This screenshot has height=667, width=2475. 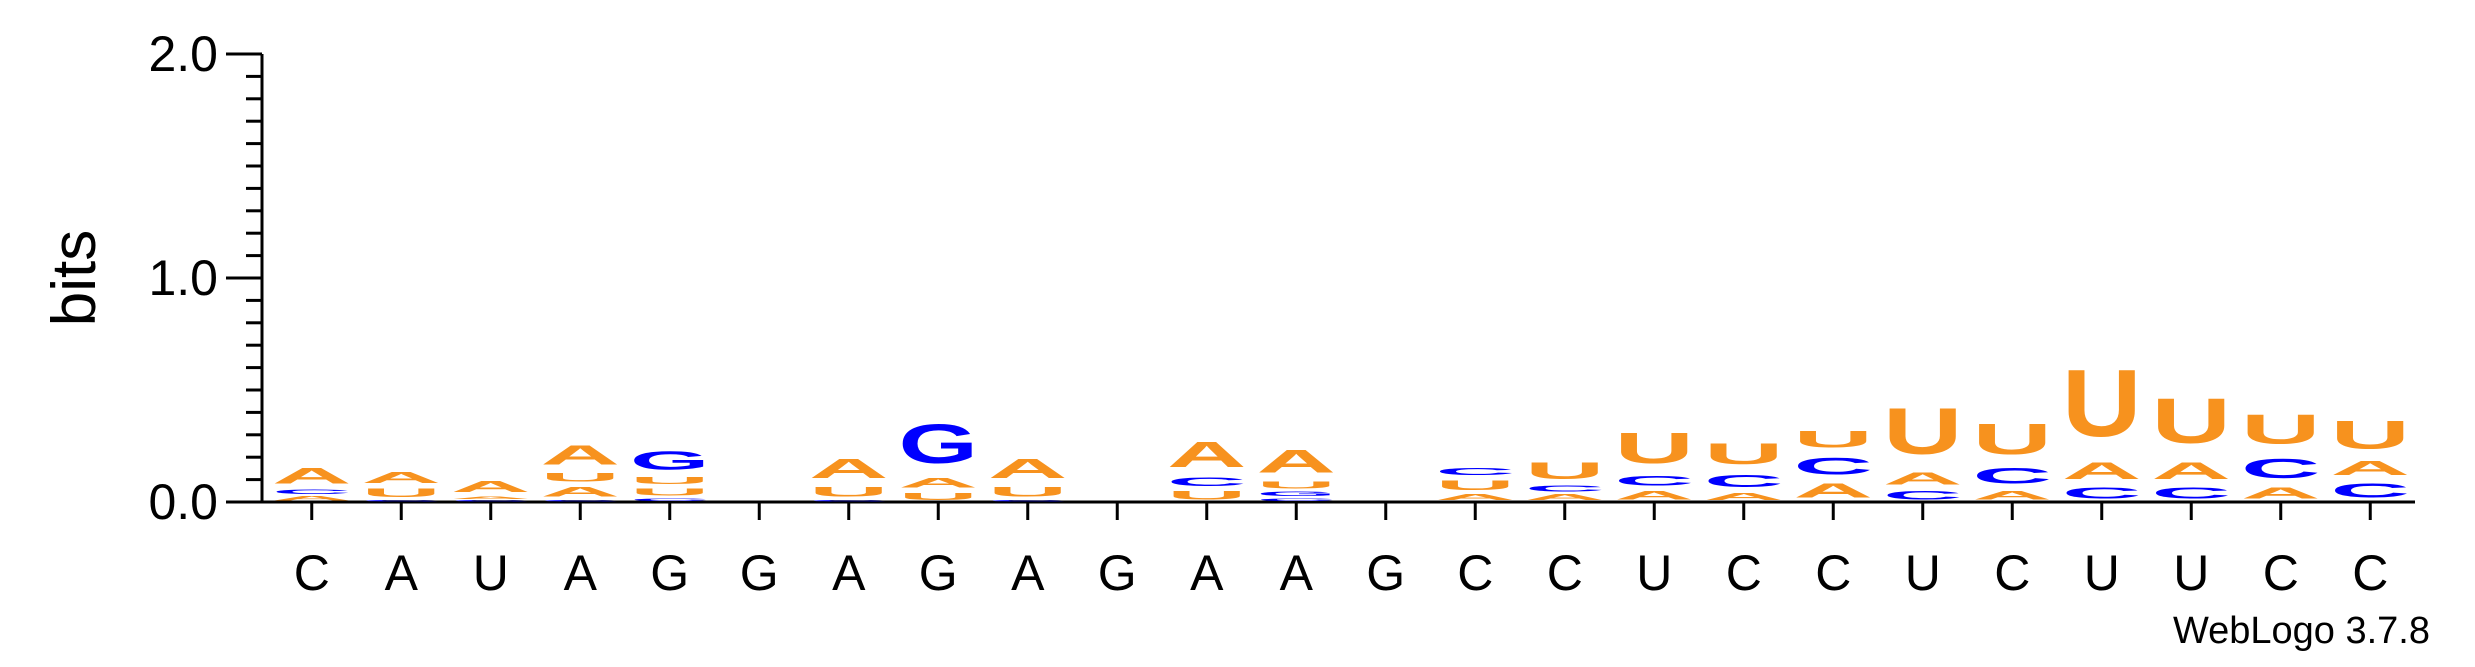 What do you see at coordinates (2301, 631) in the screenshot?
I see `weblogo-credit: WebLogo 3.7.8` at bounding box center [2301, 631].